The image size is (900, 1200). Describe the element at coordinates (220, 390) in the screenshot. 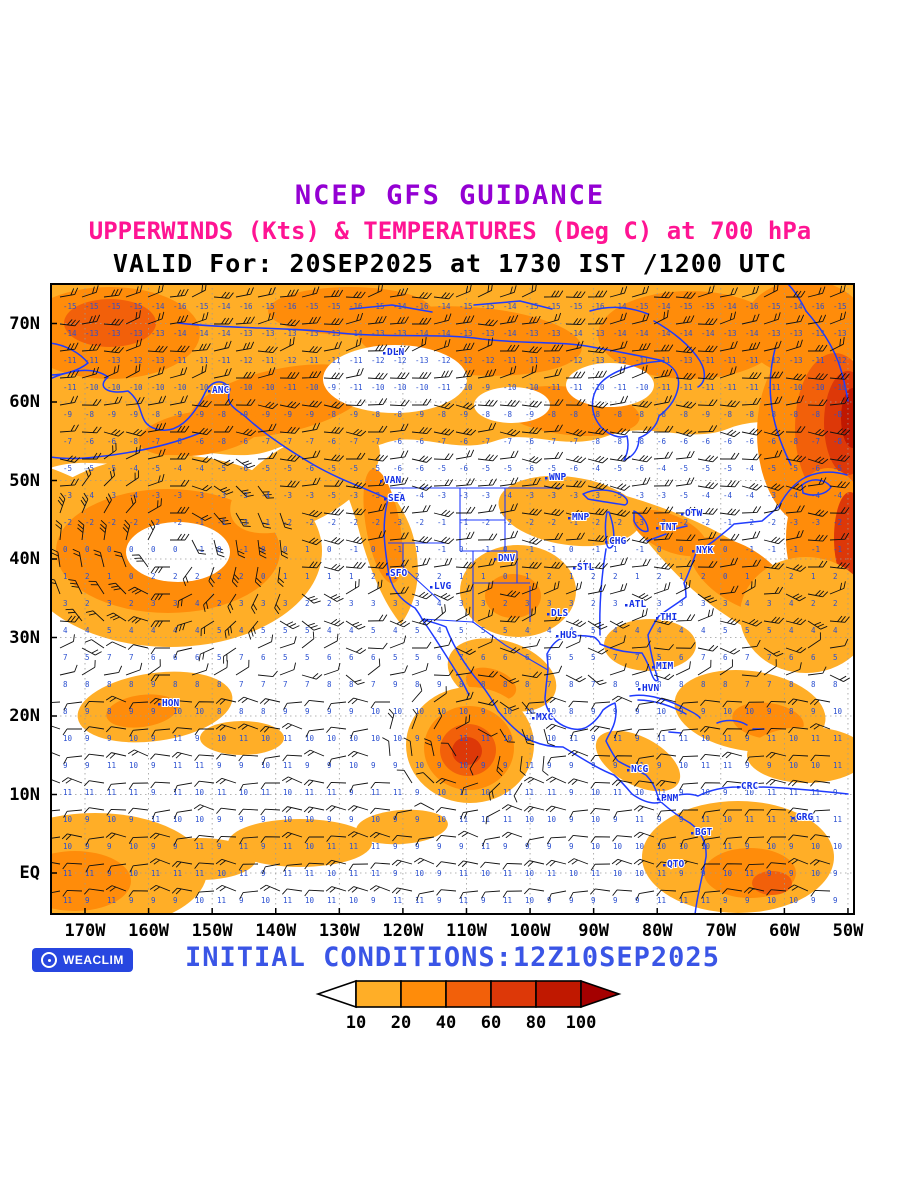

I see `svg-text: ANC` at that location.